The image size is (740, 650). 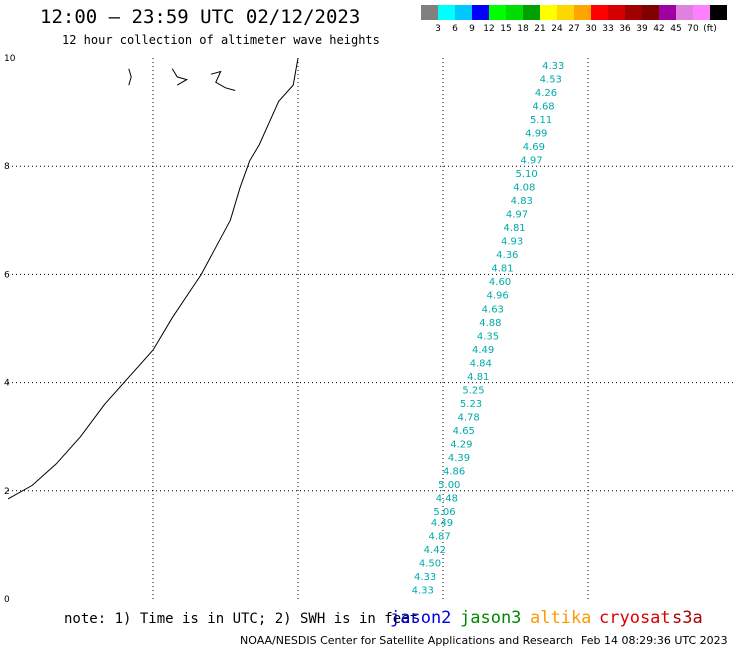 I want to click on color-scale-label: 18, so click(x=523, y=29).